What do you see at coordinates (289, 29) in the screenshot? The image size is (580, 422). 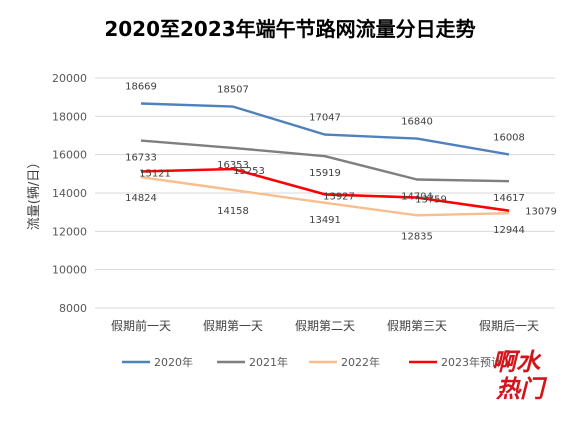 I see `chart-title: 2020至2023年端午节路网流量分日走势` at bounding box center [289, 29].